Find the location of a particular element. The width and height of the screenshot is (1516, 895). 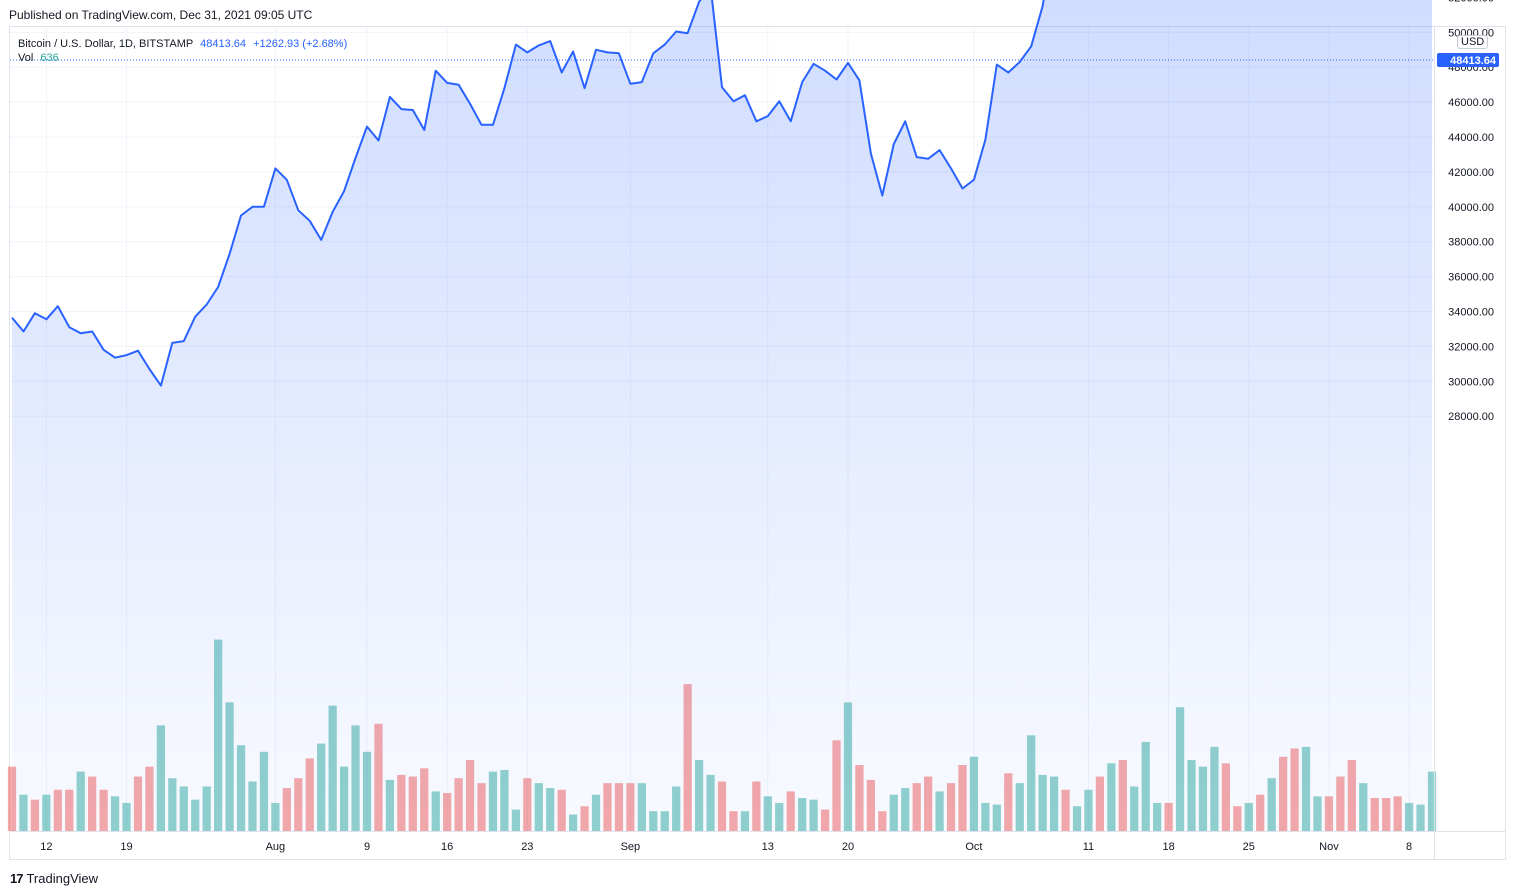

x-tick-label: 13 is located at coordinates (768, 847).